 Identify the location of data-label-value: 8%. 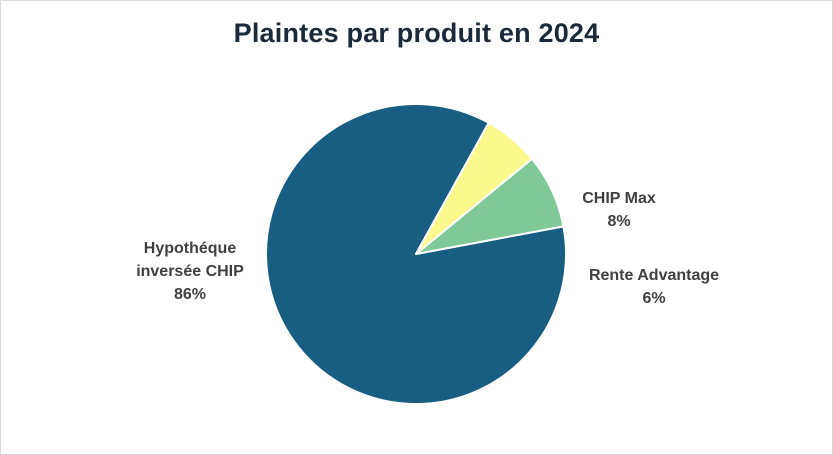
(619, 221).